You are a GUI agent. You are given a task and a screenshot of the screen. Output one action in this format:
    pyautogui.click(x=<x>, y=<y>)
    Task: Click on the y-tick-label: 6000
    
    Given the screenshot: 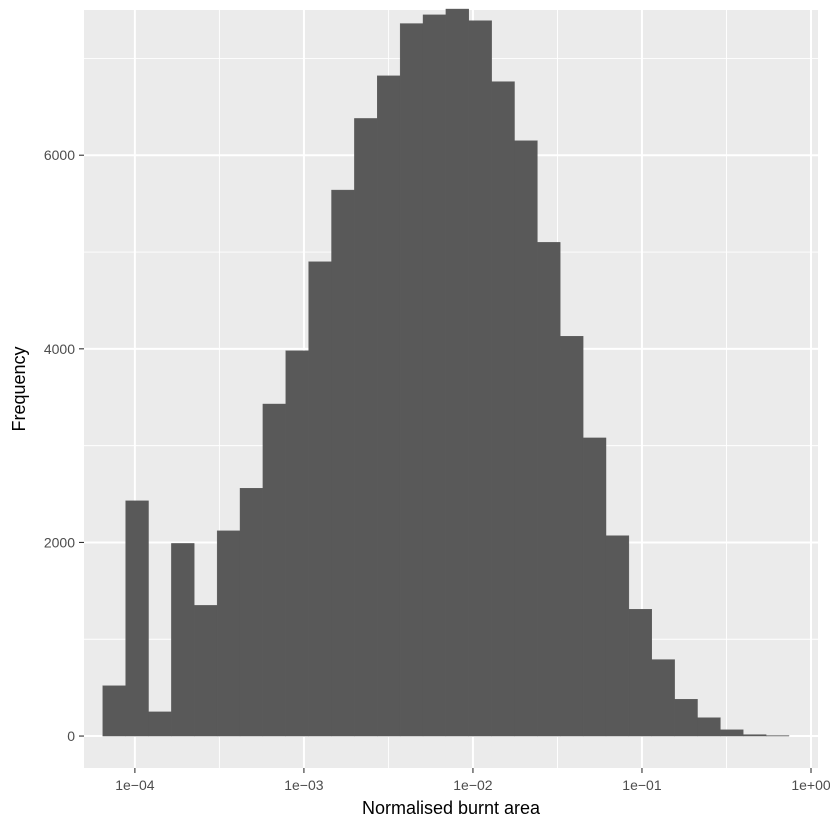 What is the action you would take?
    pyautogui.click(x=59, y=155)
    